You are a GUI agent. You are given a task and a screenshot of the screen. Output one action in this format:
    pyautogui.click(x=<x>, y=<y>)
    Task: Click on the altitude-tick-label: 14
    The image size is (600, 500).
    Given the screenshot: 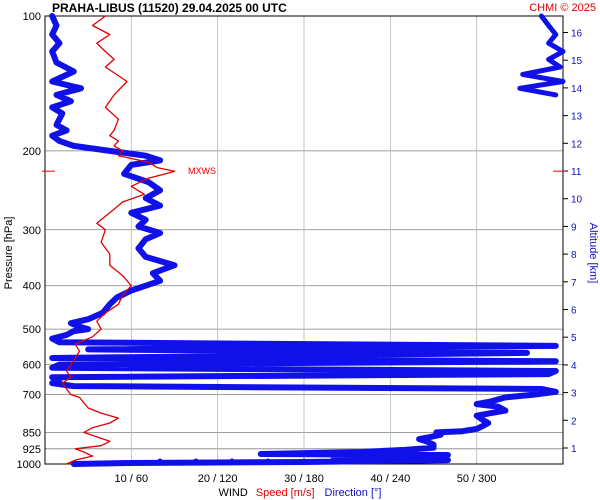 What is the action you would take?
    pyautogui.click(x=577, y=89)
    